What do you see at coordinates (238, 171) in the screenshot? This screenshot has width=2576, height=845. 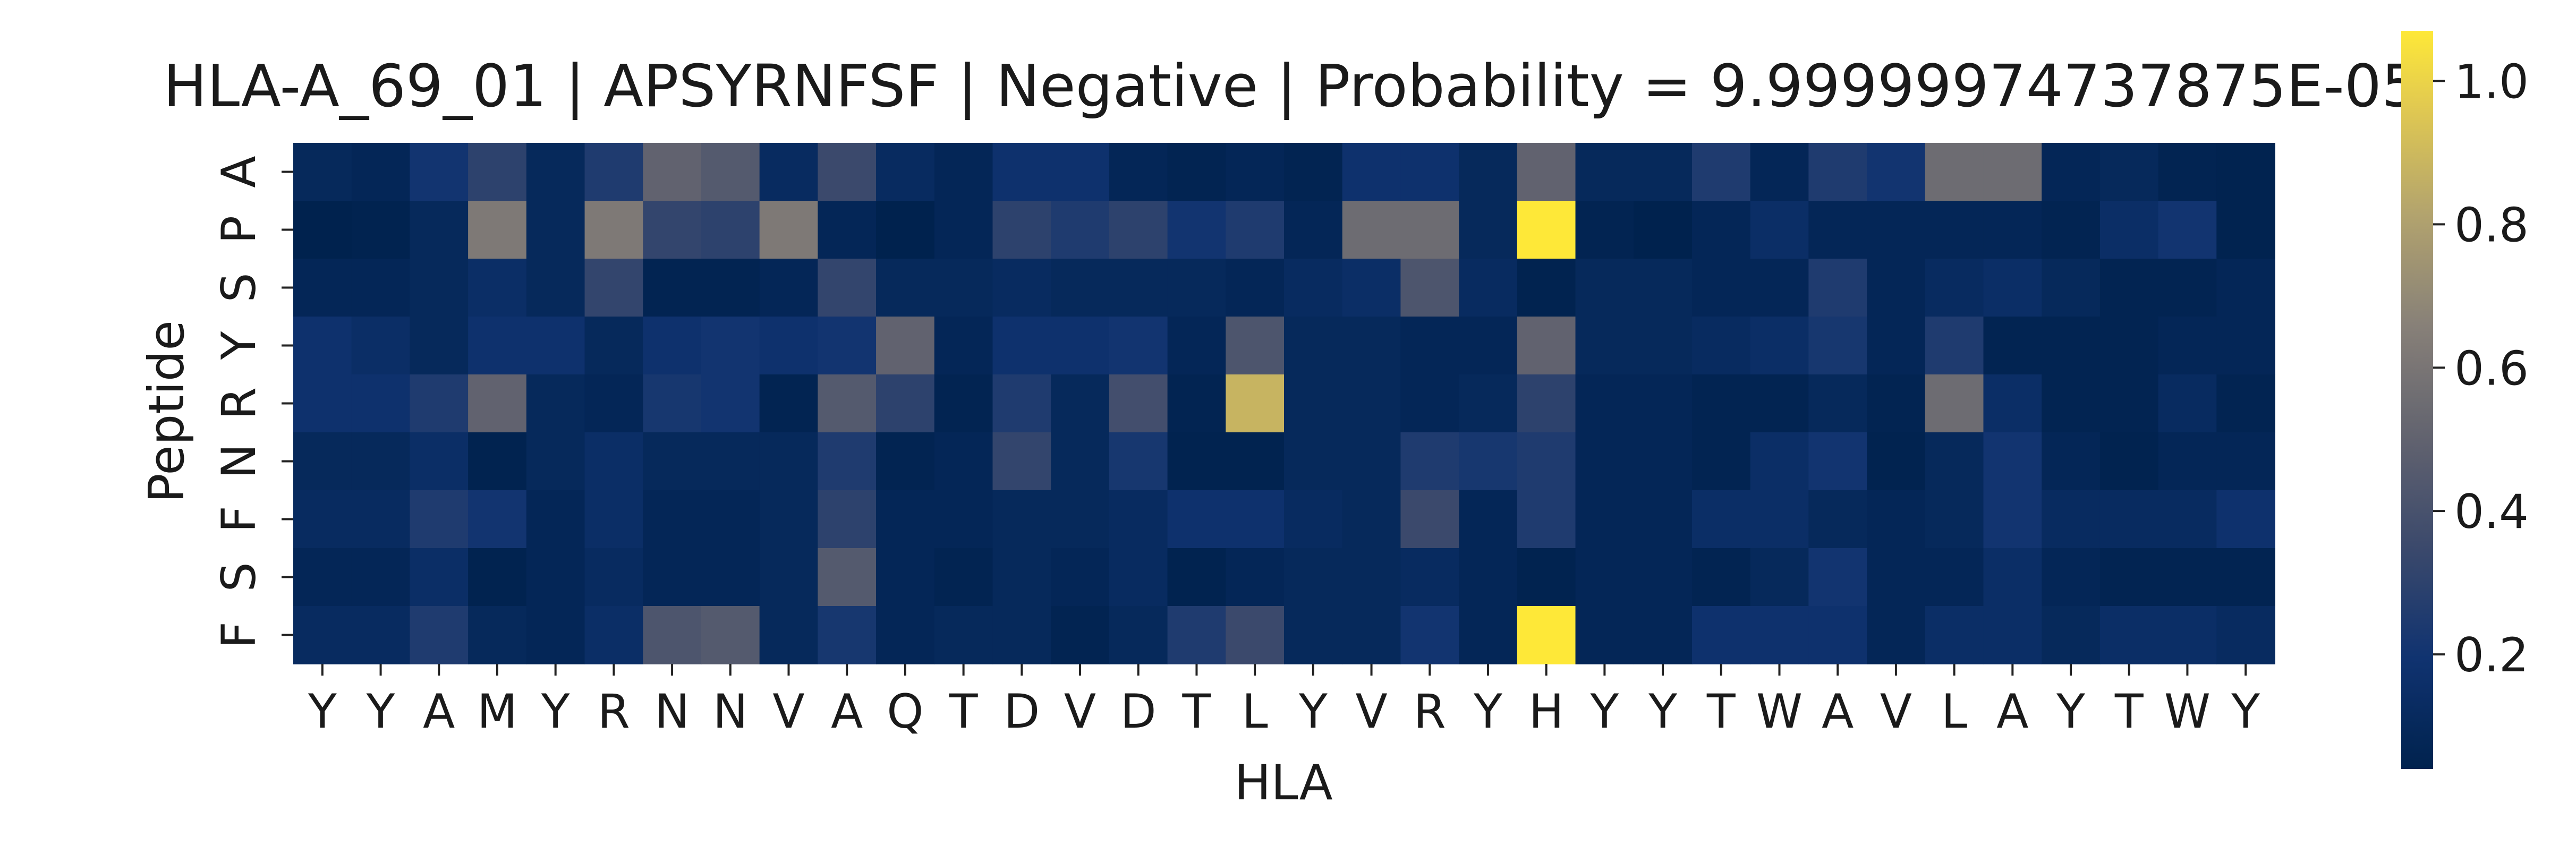 I see `y-tick-label: A` at bounding box center [238, 171].